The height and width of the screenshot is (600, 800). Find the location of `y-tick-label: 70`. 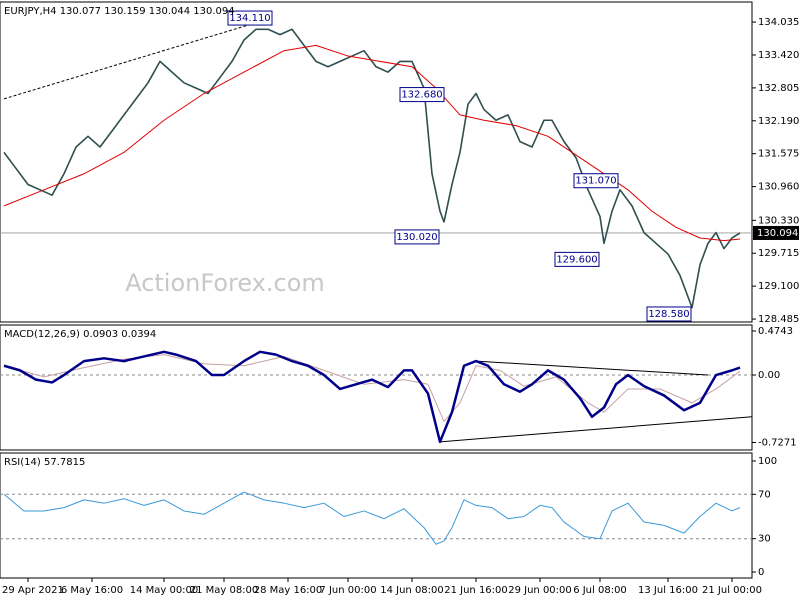

y-tick-label: 70 is located at coordinates (764, 494).